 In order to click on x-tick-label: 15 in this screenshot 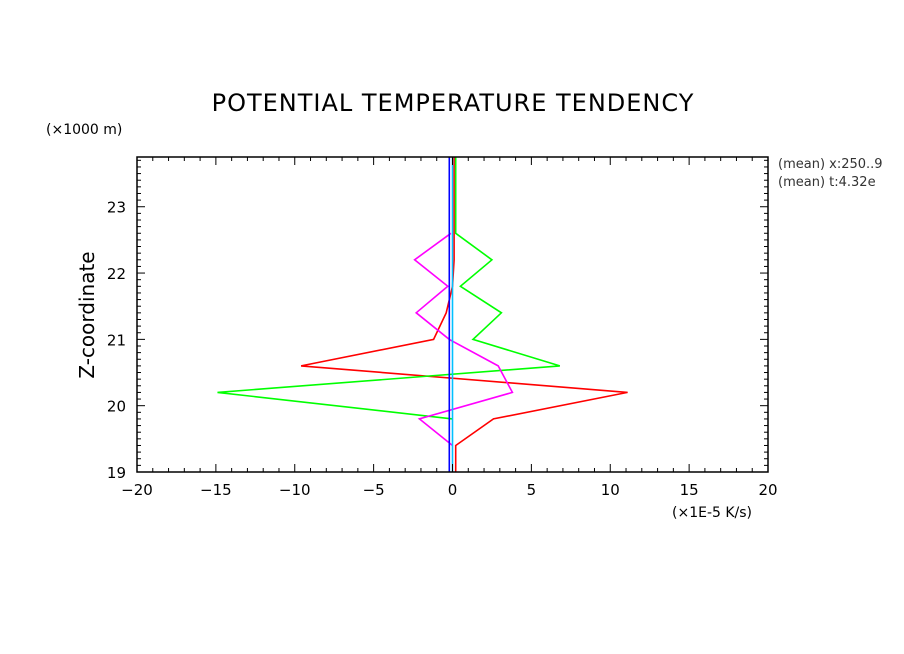, I will do `click(689, 490)`.